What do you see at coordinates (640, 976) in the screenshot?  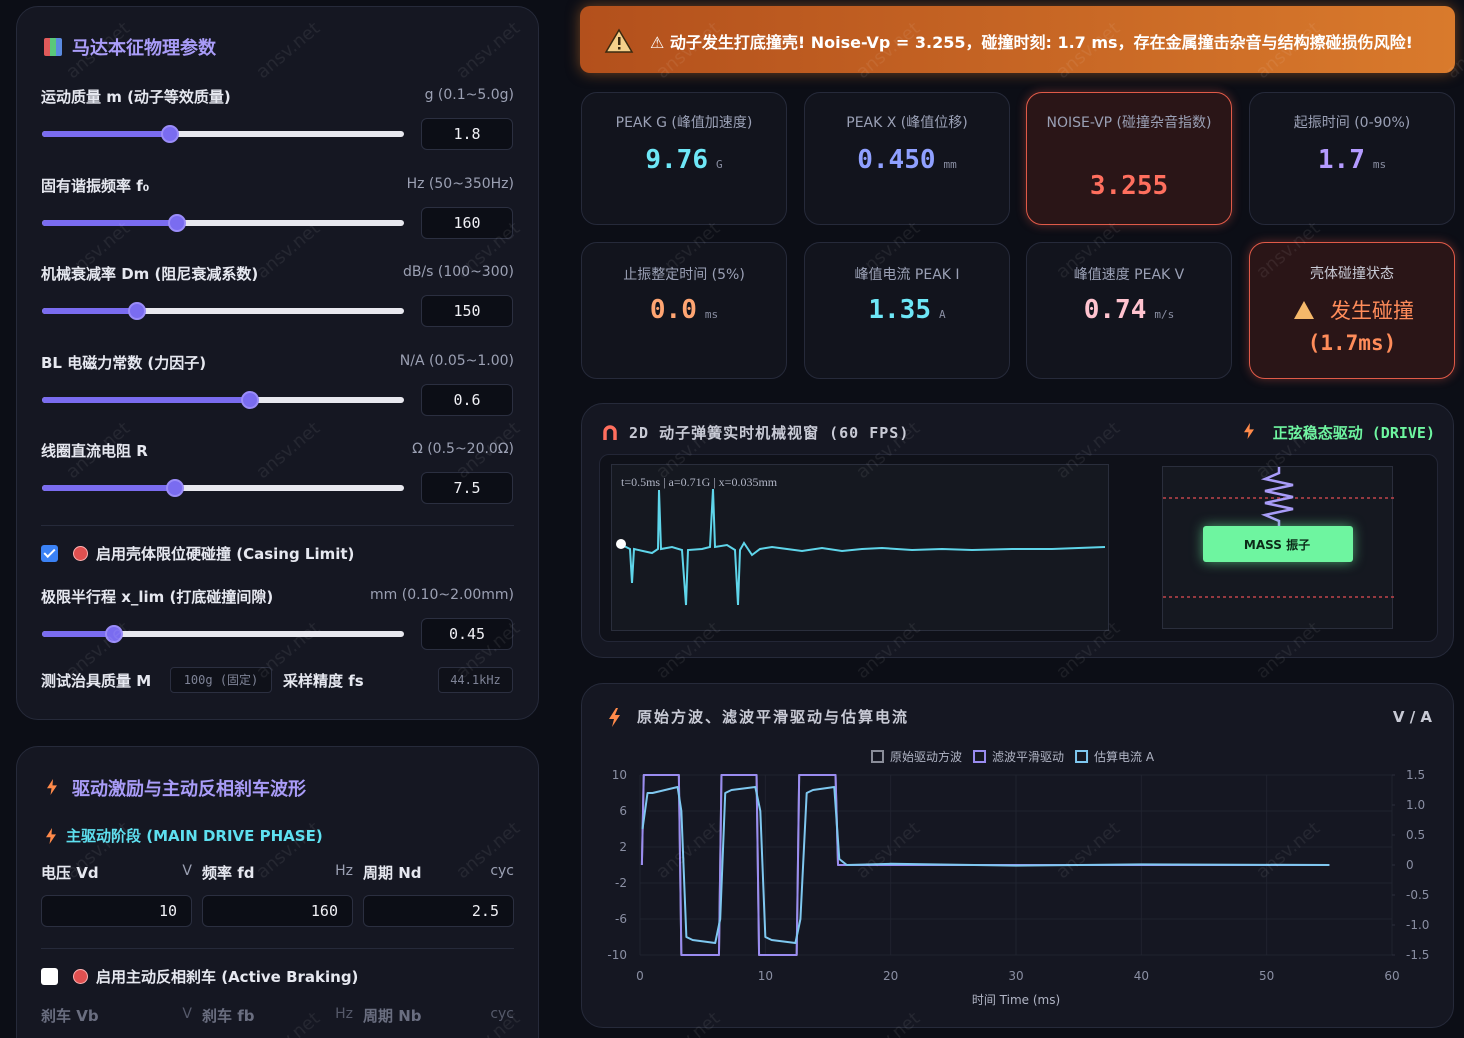 I see `x-tick-label: 0` at bounding box center [640, 976].